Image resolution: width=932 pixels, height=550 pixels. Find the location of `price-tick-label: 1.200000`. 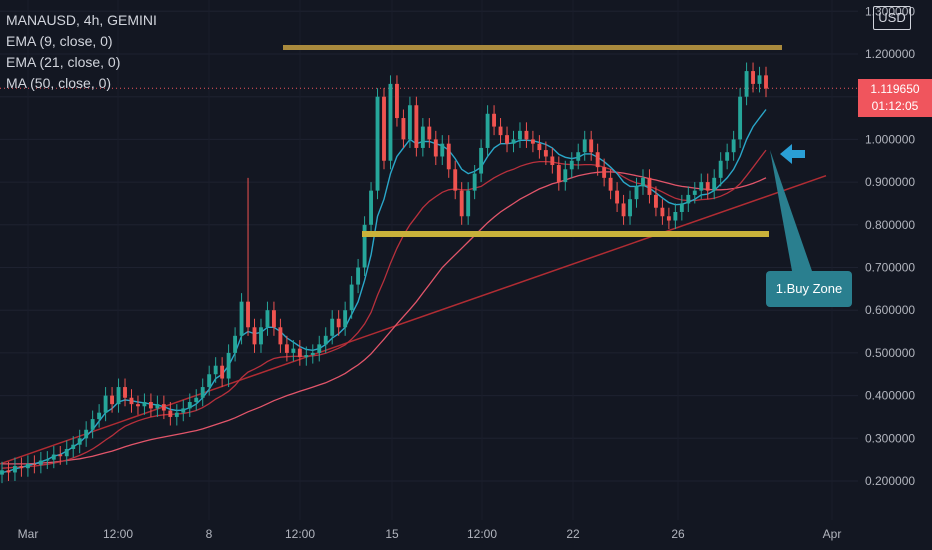

price-tick-label: 1.200000 is located at coordinates (890, 54).